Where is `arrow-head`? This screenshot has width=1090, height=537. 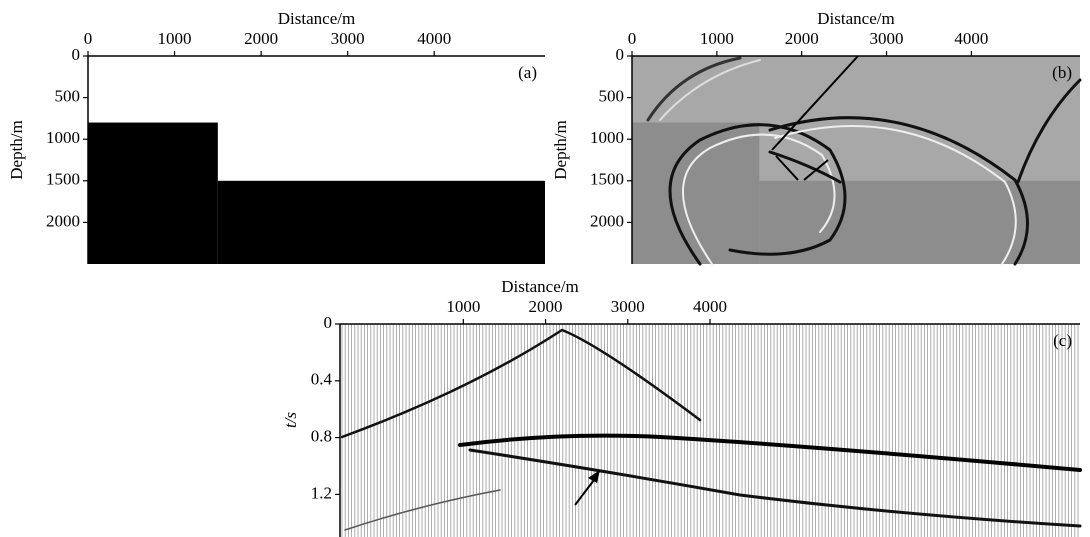
arrow-head is located at coordinates (594, 476).